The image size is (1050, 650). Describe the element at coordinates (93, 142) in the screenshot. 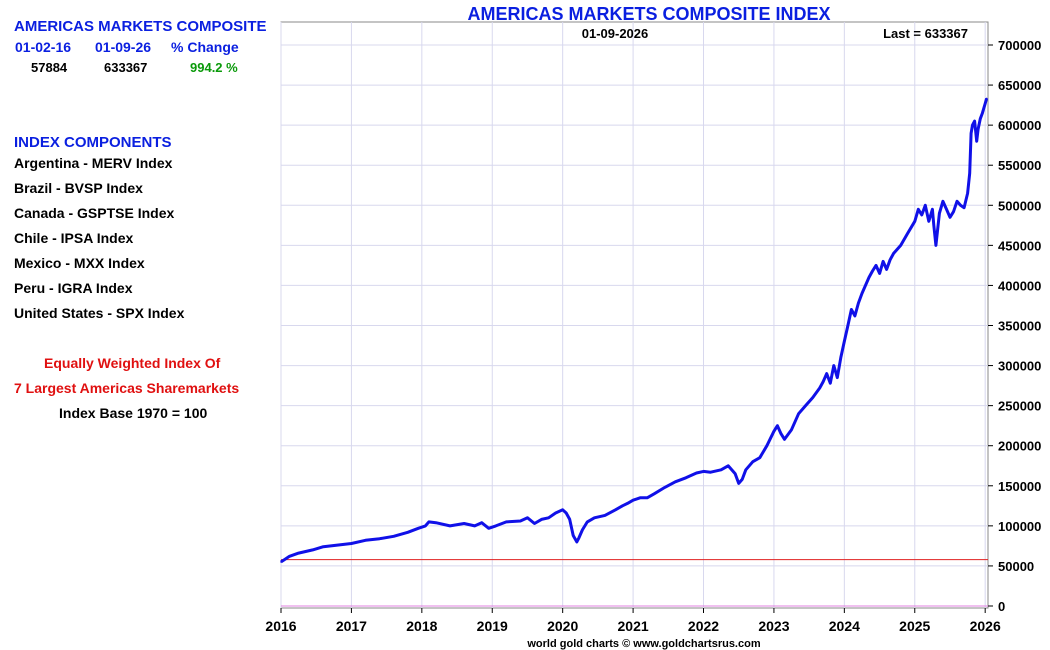

I see `components-heading: INDEX COMPONENTS` at that location.